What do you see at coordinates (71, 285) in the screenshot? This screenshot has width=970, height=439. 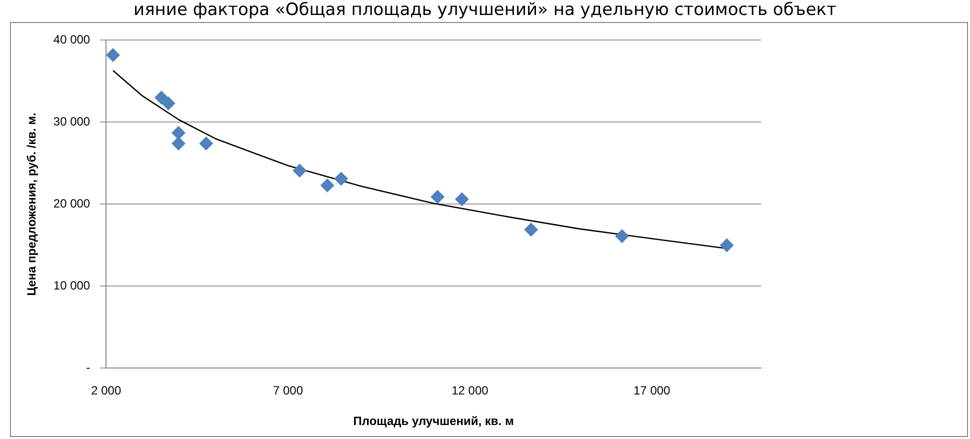 I see `y-tick-label: 10 000` at bounding box center [71, 285].